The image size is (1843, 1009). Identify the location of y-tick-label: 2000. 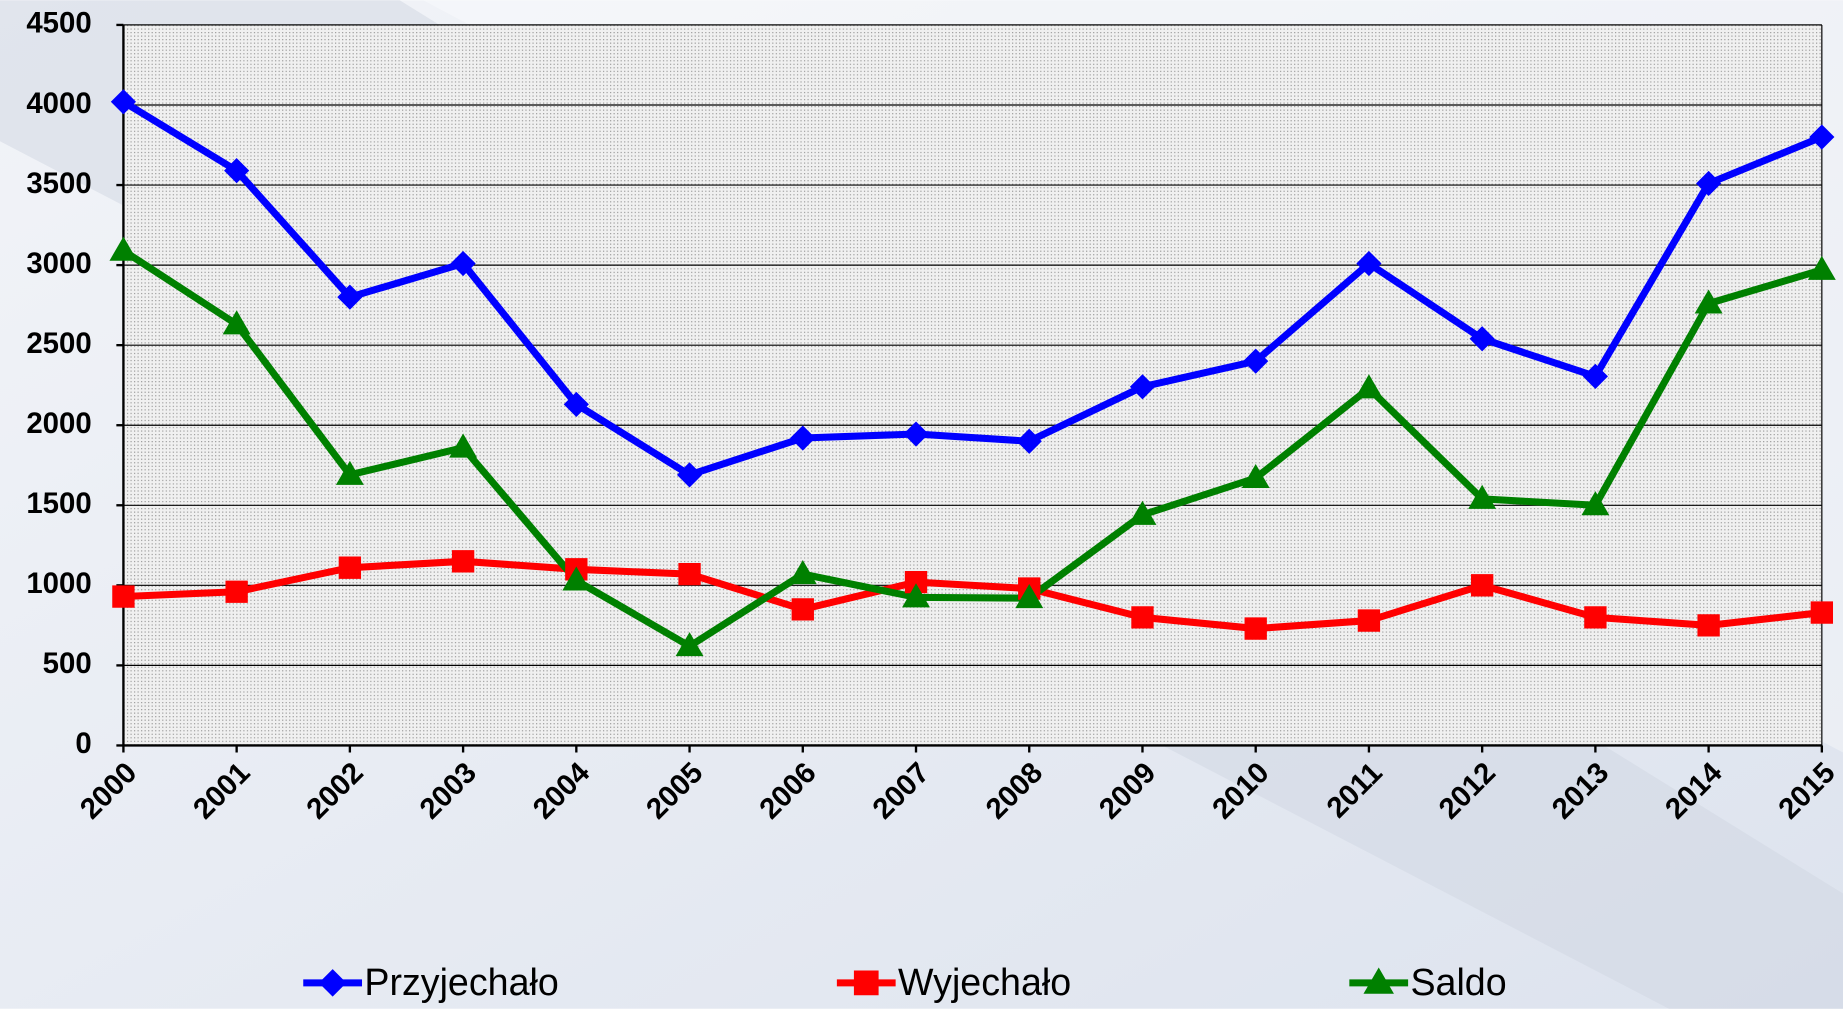
(58, 423).